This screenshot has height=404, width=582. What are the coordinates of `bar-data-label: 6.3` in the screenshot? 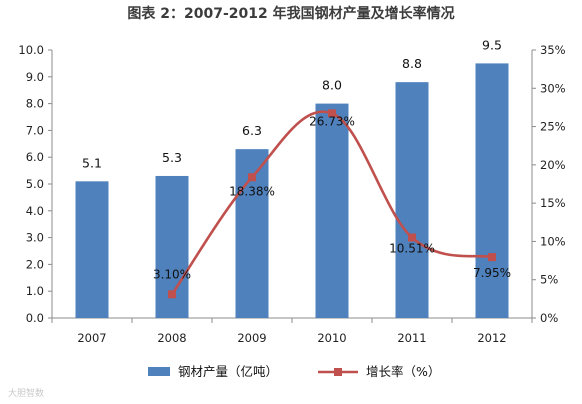 It's located at (252, 130).